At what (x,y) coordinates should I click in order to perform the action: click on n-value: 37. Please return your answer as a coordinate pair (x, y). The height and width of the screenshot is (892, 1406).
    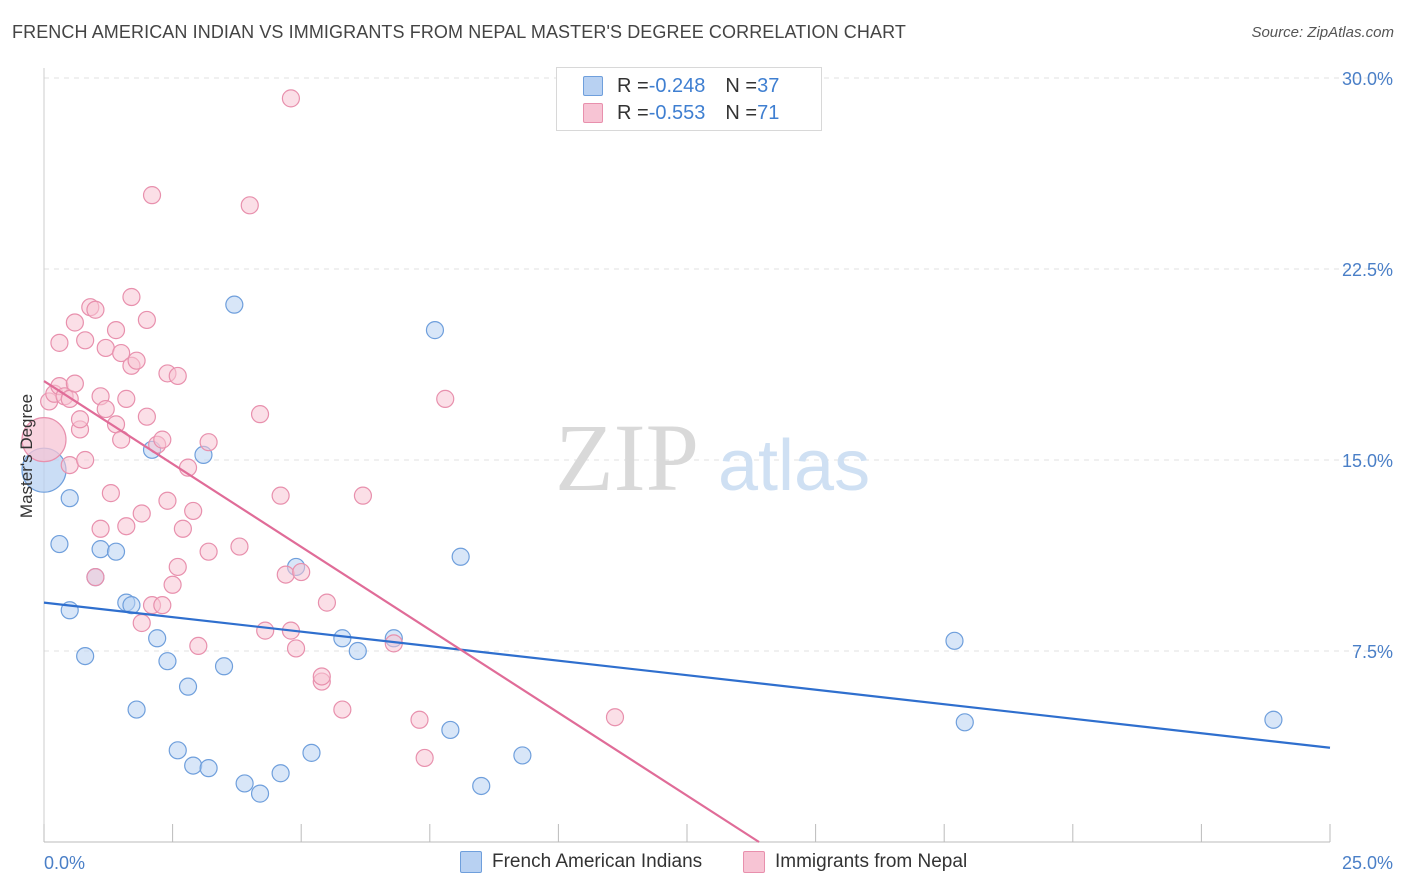
    Looking at the image, I should click on (768, 85).